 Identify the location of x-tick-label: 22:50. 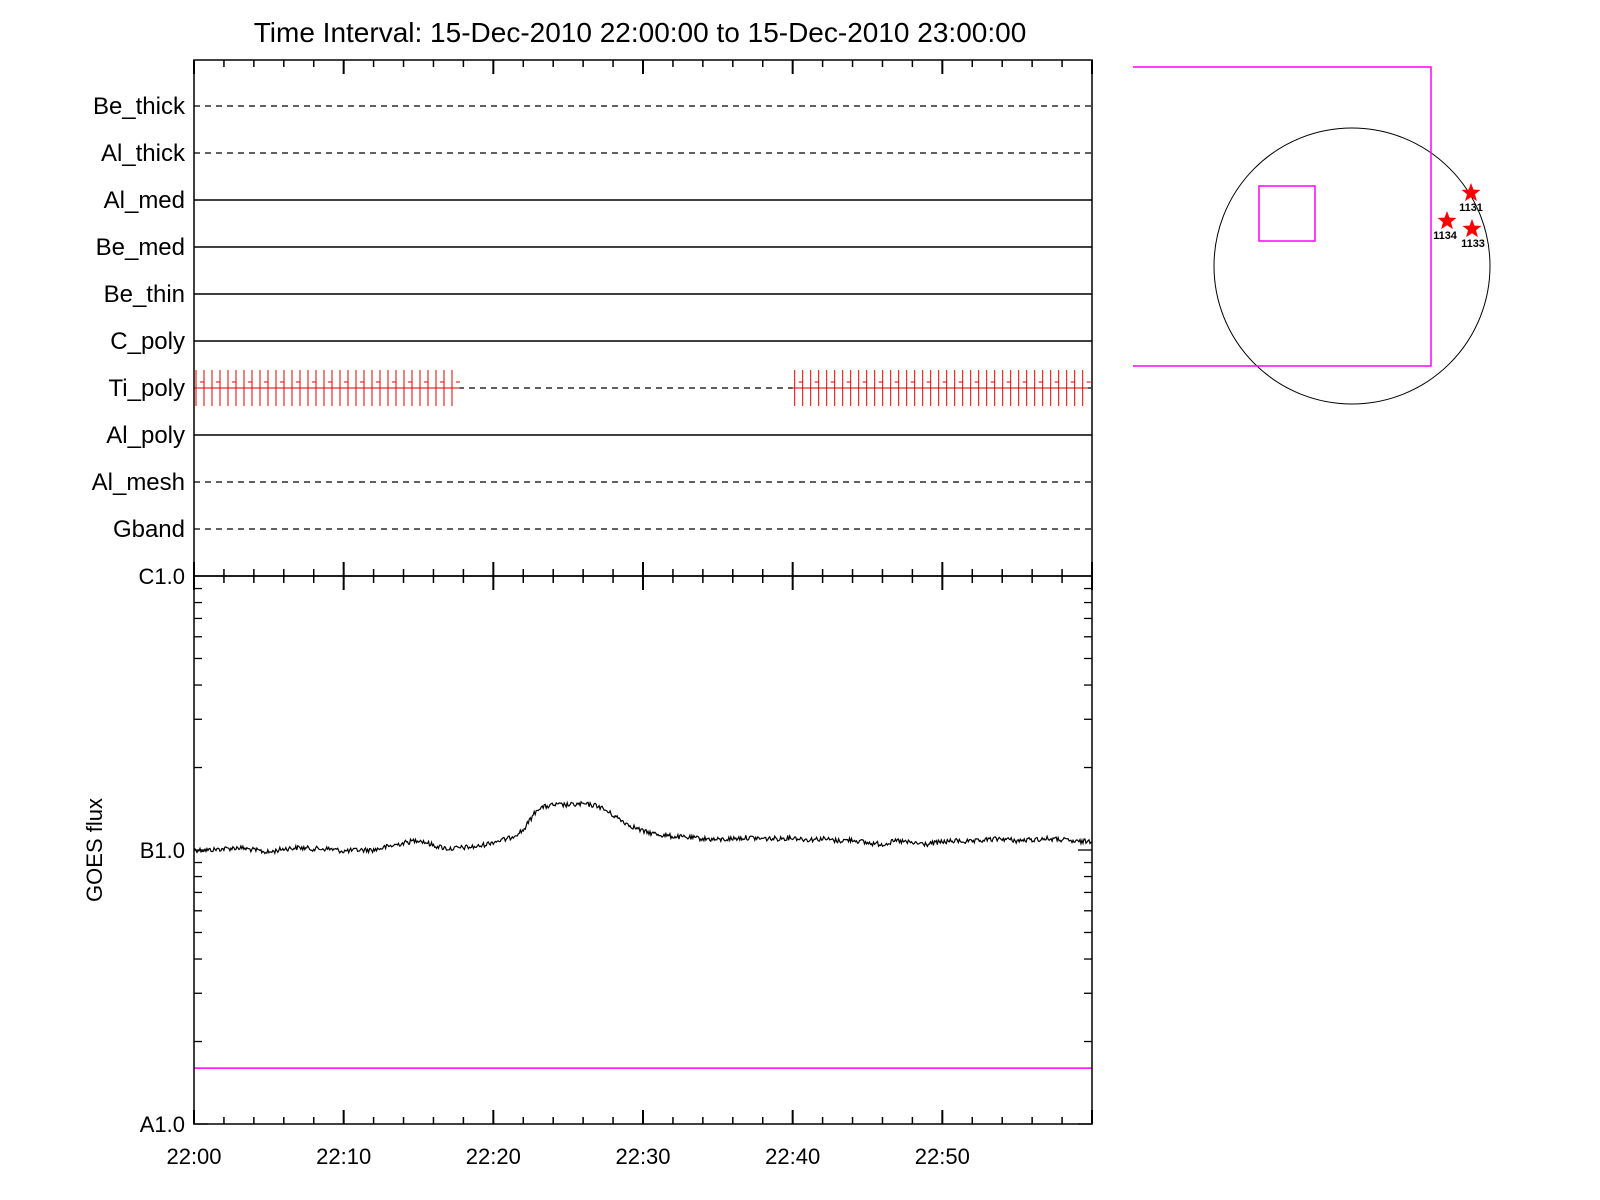
(942, 1156).